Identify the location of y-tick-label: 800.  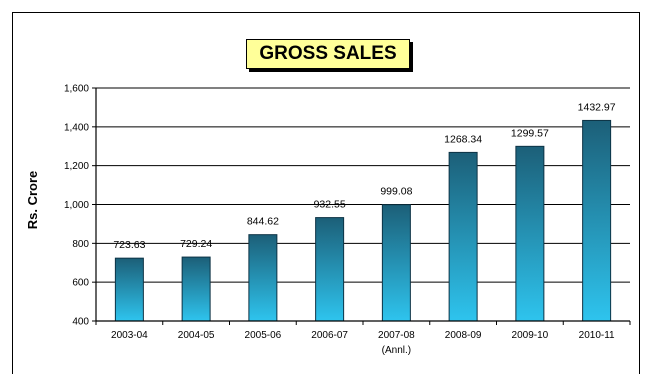
(80, 244).